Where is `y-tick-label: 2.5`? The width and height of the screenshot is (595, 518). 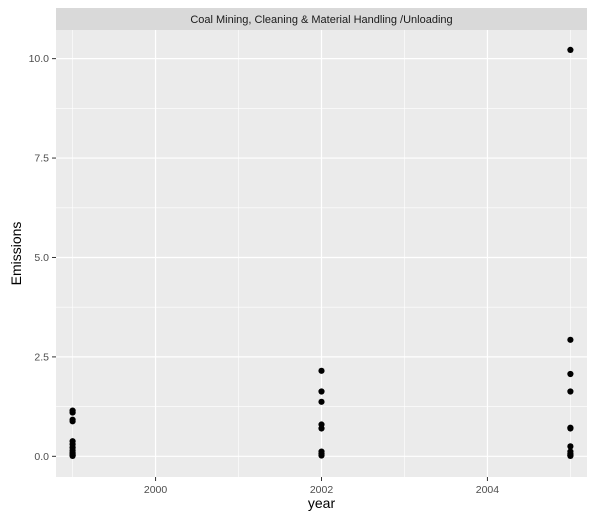
y-tick-label: 2.5 is located at coordinates (41, 357).